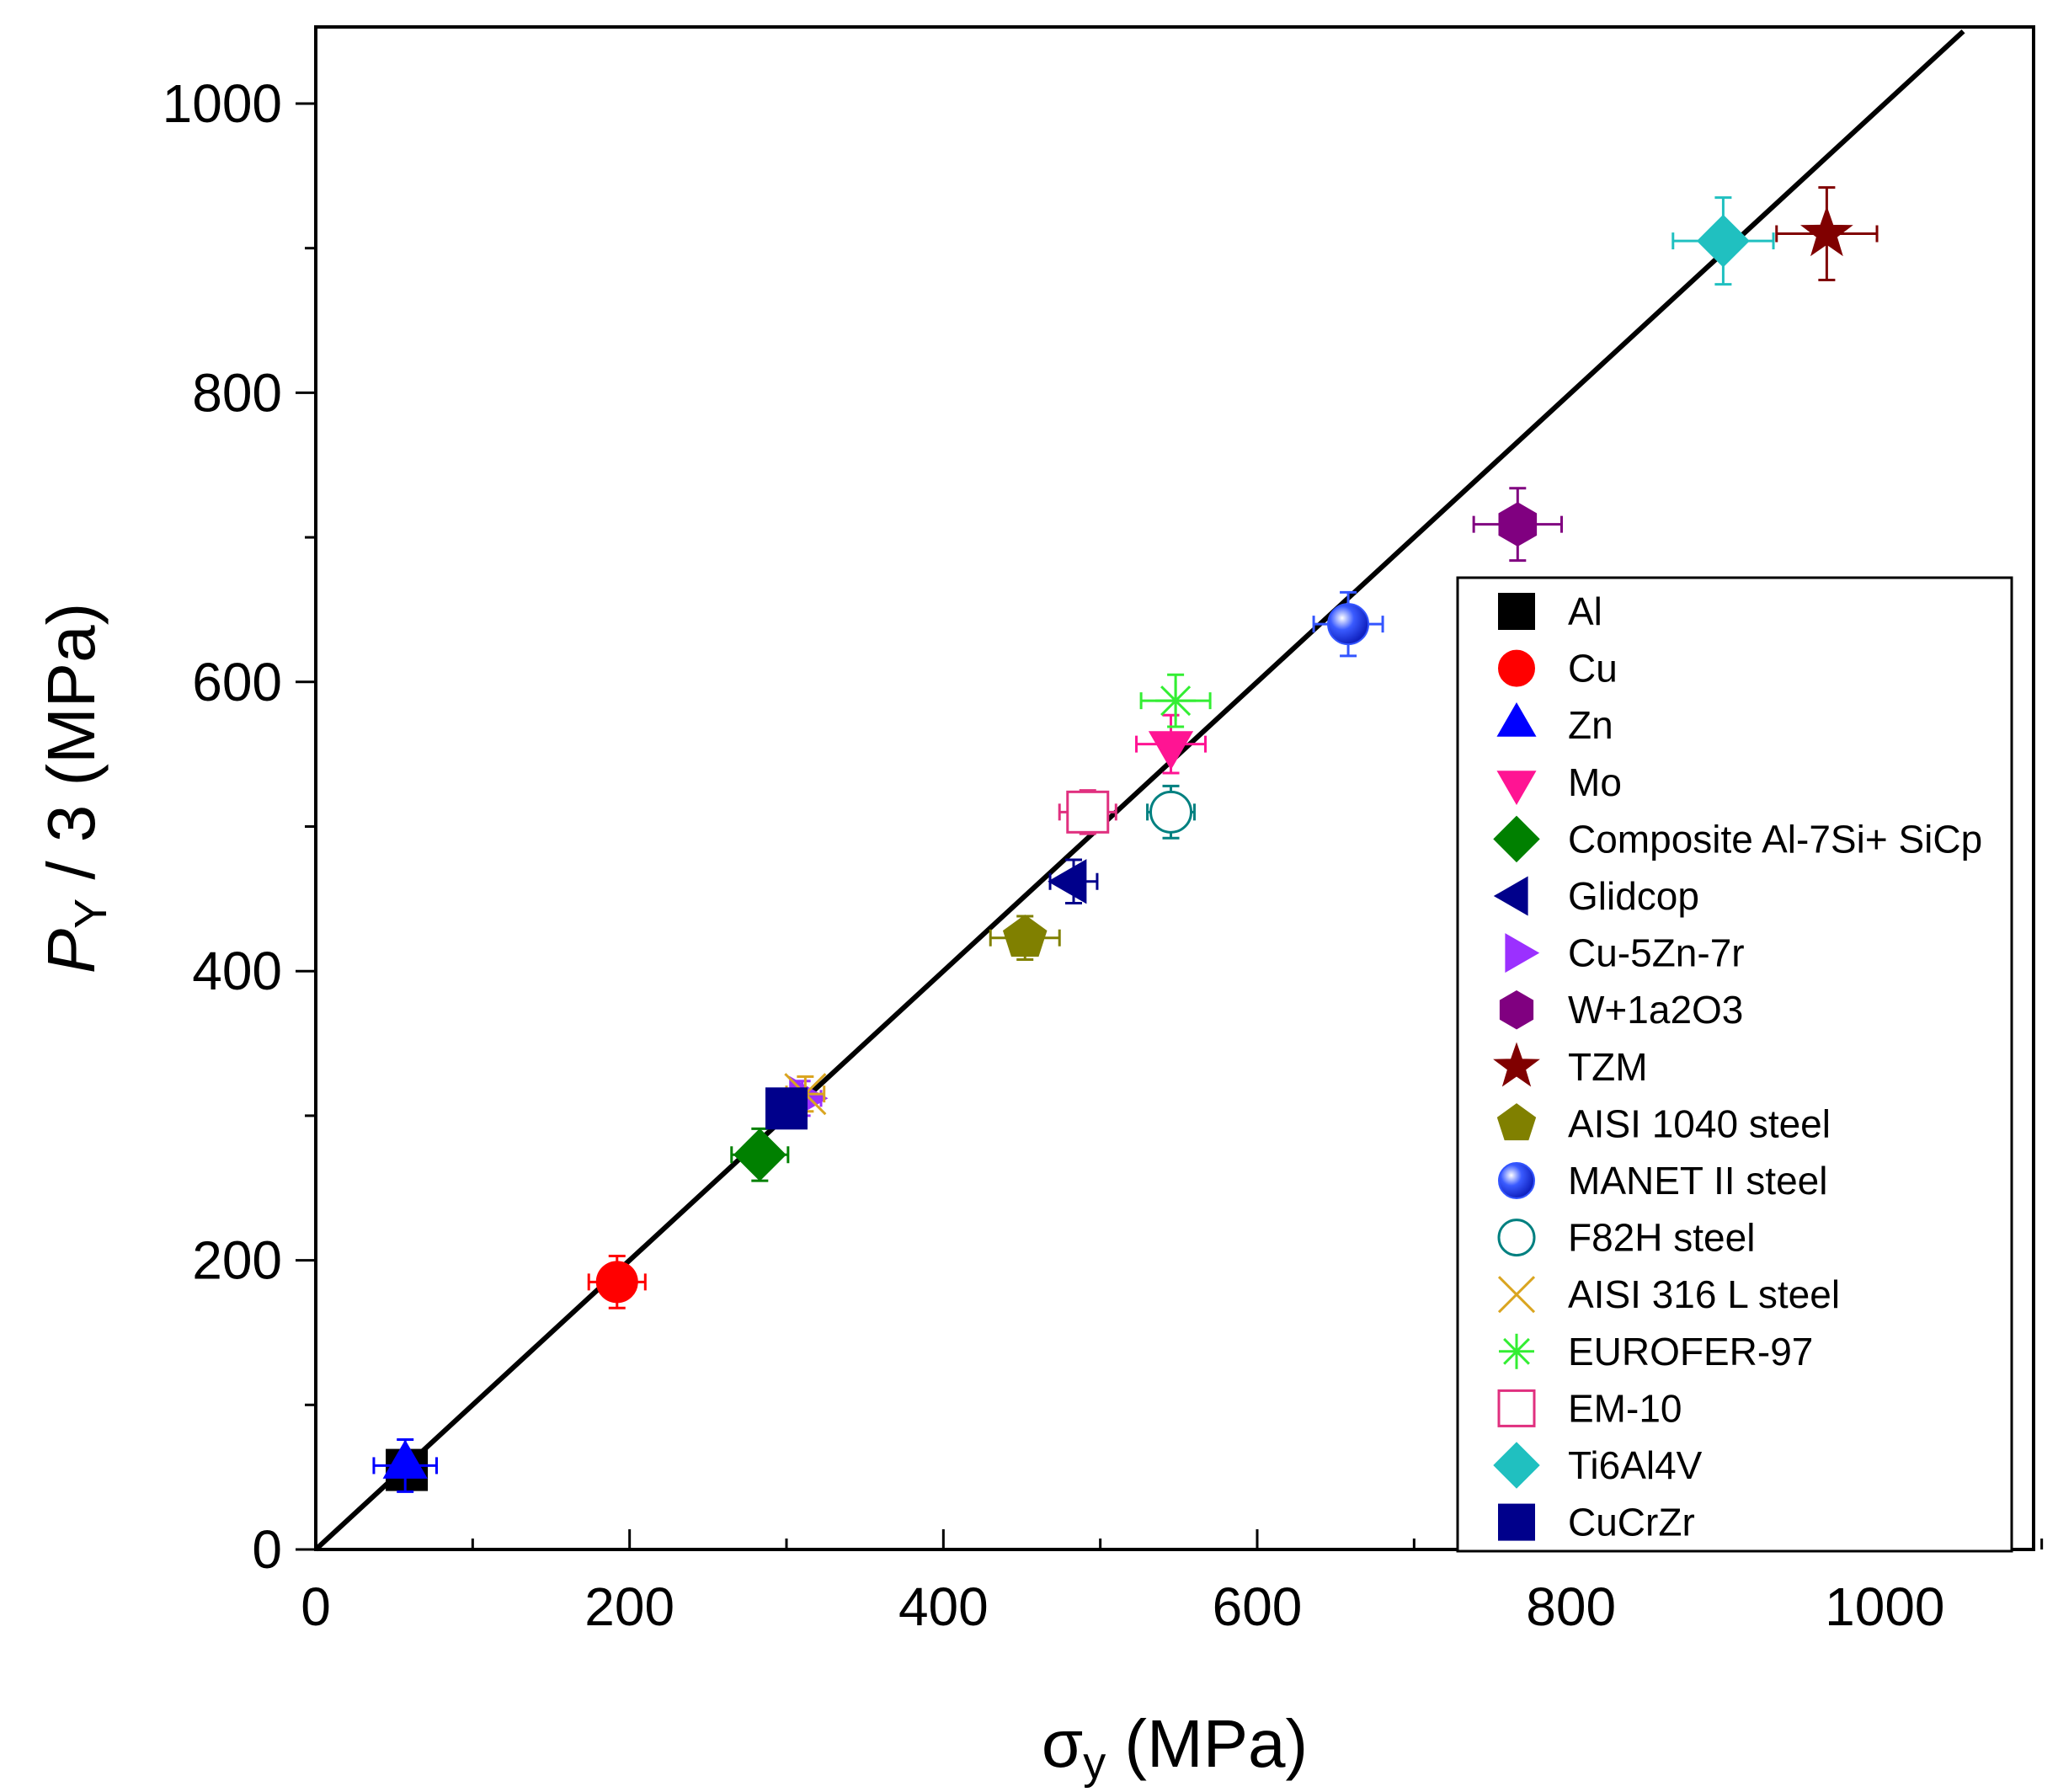 This screenshot has height=1792, width=2058. I want to click on legend-entry: TZM, so click(1570, 1065).